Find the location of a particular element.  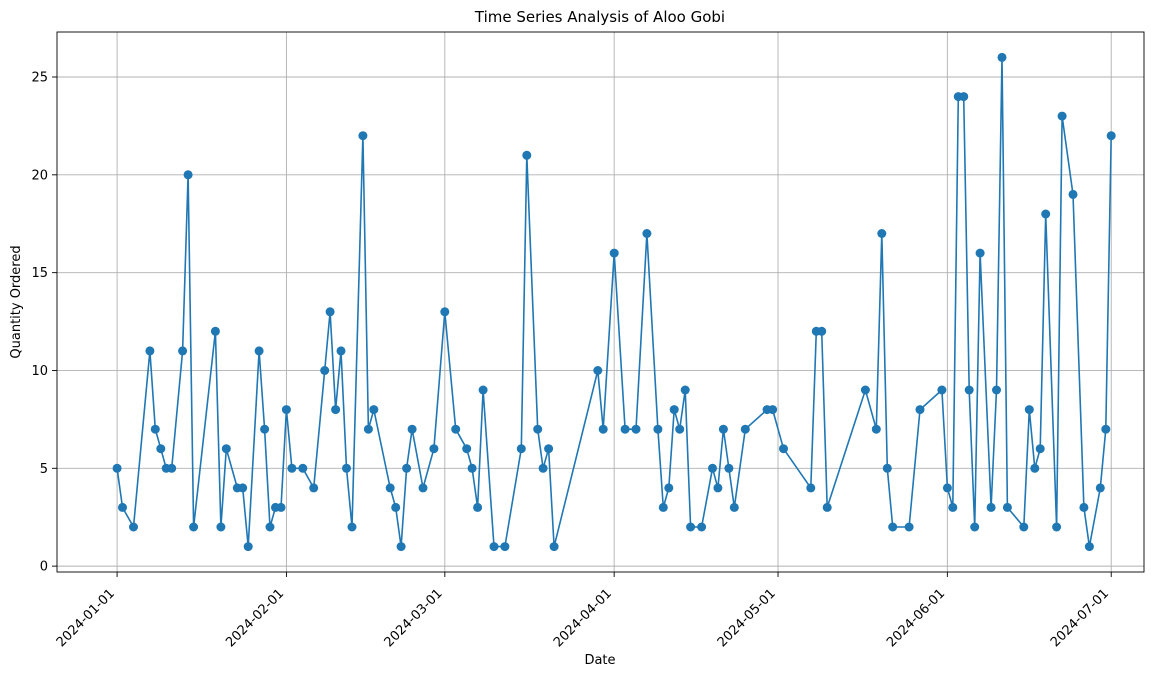

y-tick-label: 5 is located at coordinates (44, 469).